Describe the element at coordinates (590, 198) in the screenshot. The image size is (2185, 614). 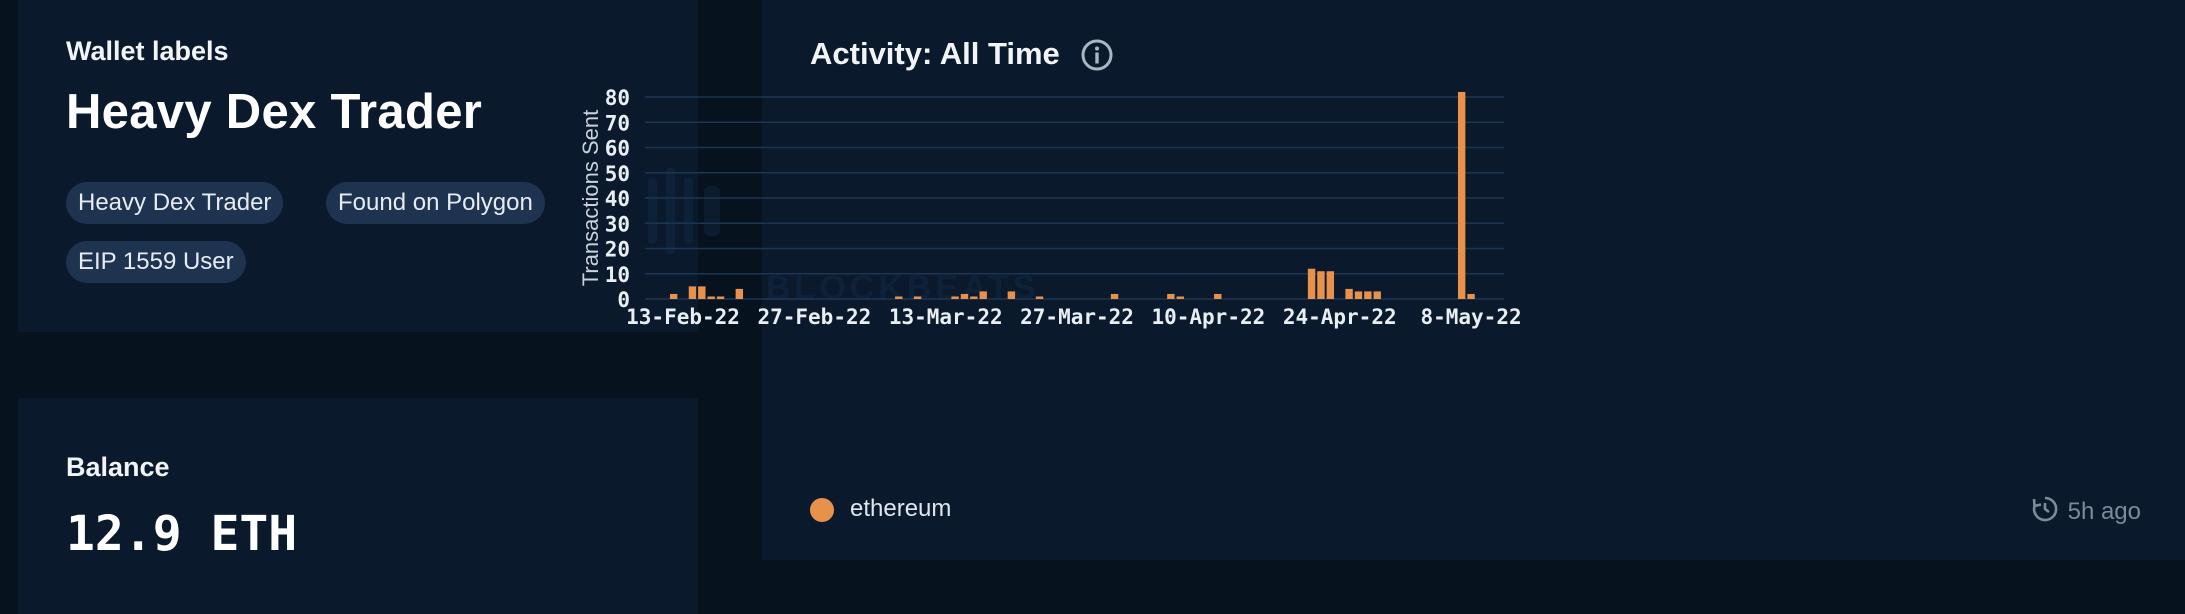
I see `y-axis-label: Transactions Sent` at that location.